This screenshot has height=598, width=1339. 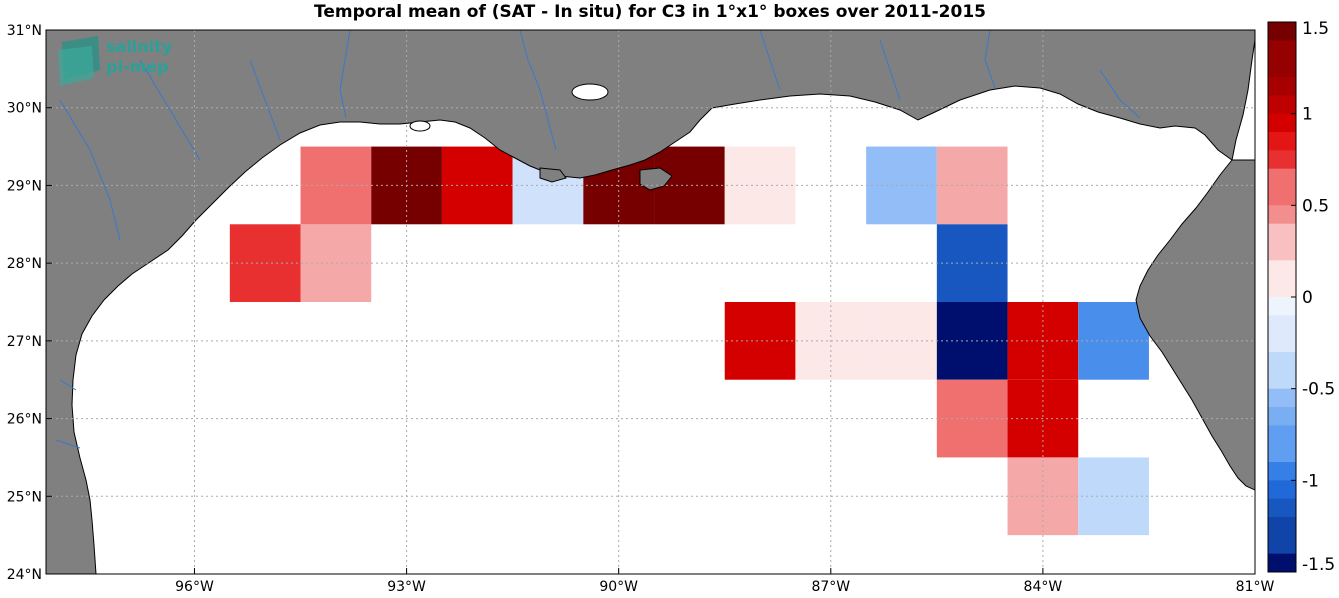 I want to click on x-tick-label: 96°W, so click(x=194, y=586).